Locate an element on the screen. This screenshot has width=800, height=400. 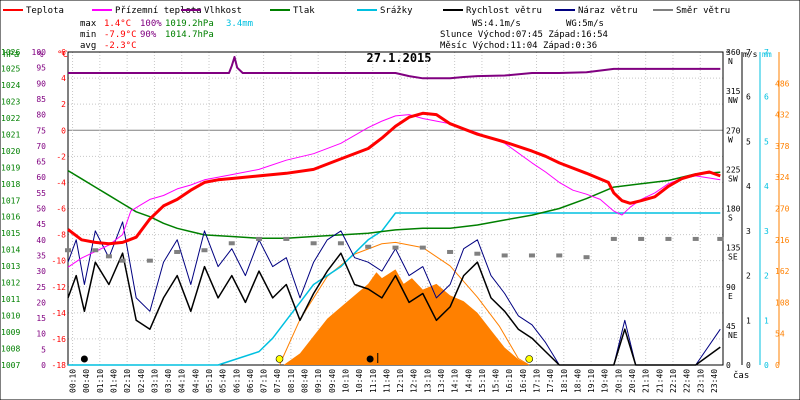
tick-time: 22:40 is located at coordinates (687, 381).